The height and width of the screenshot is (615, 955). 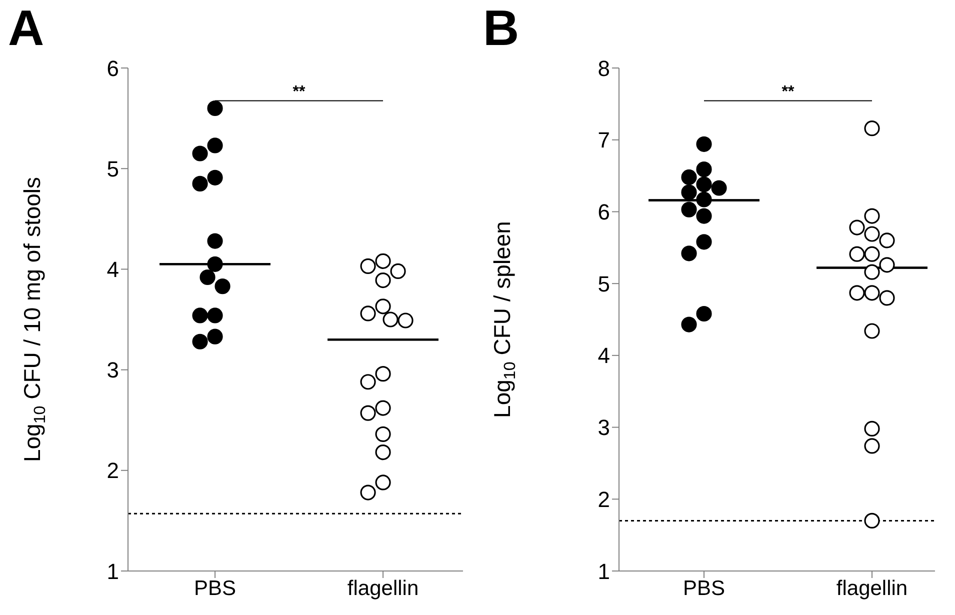 What do you see at coordinates (604, 140) in the screenshot?
I see `y-tick-label: 7` at bounding box center [604, 140].